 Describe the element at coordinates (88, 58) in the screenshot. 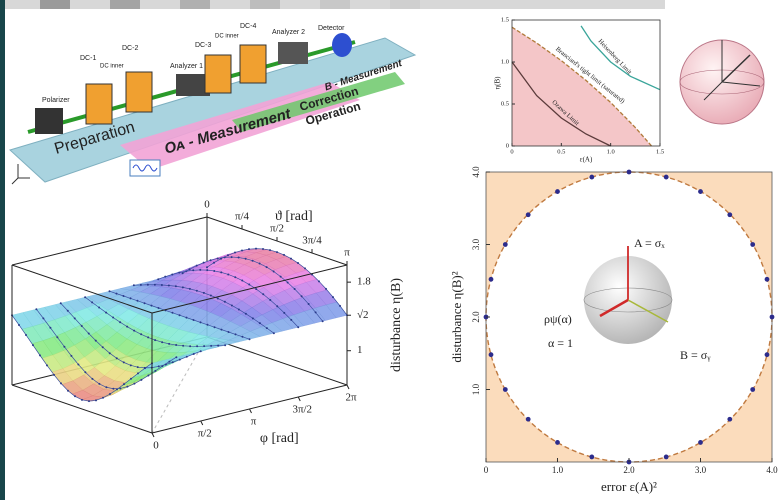

I see `setup-label: DC-1` at that location.